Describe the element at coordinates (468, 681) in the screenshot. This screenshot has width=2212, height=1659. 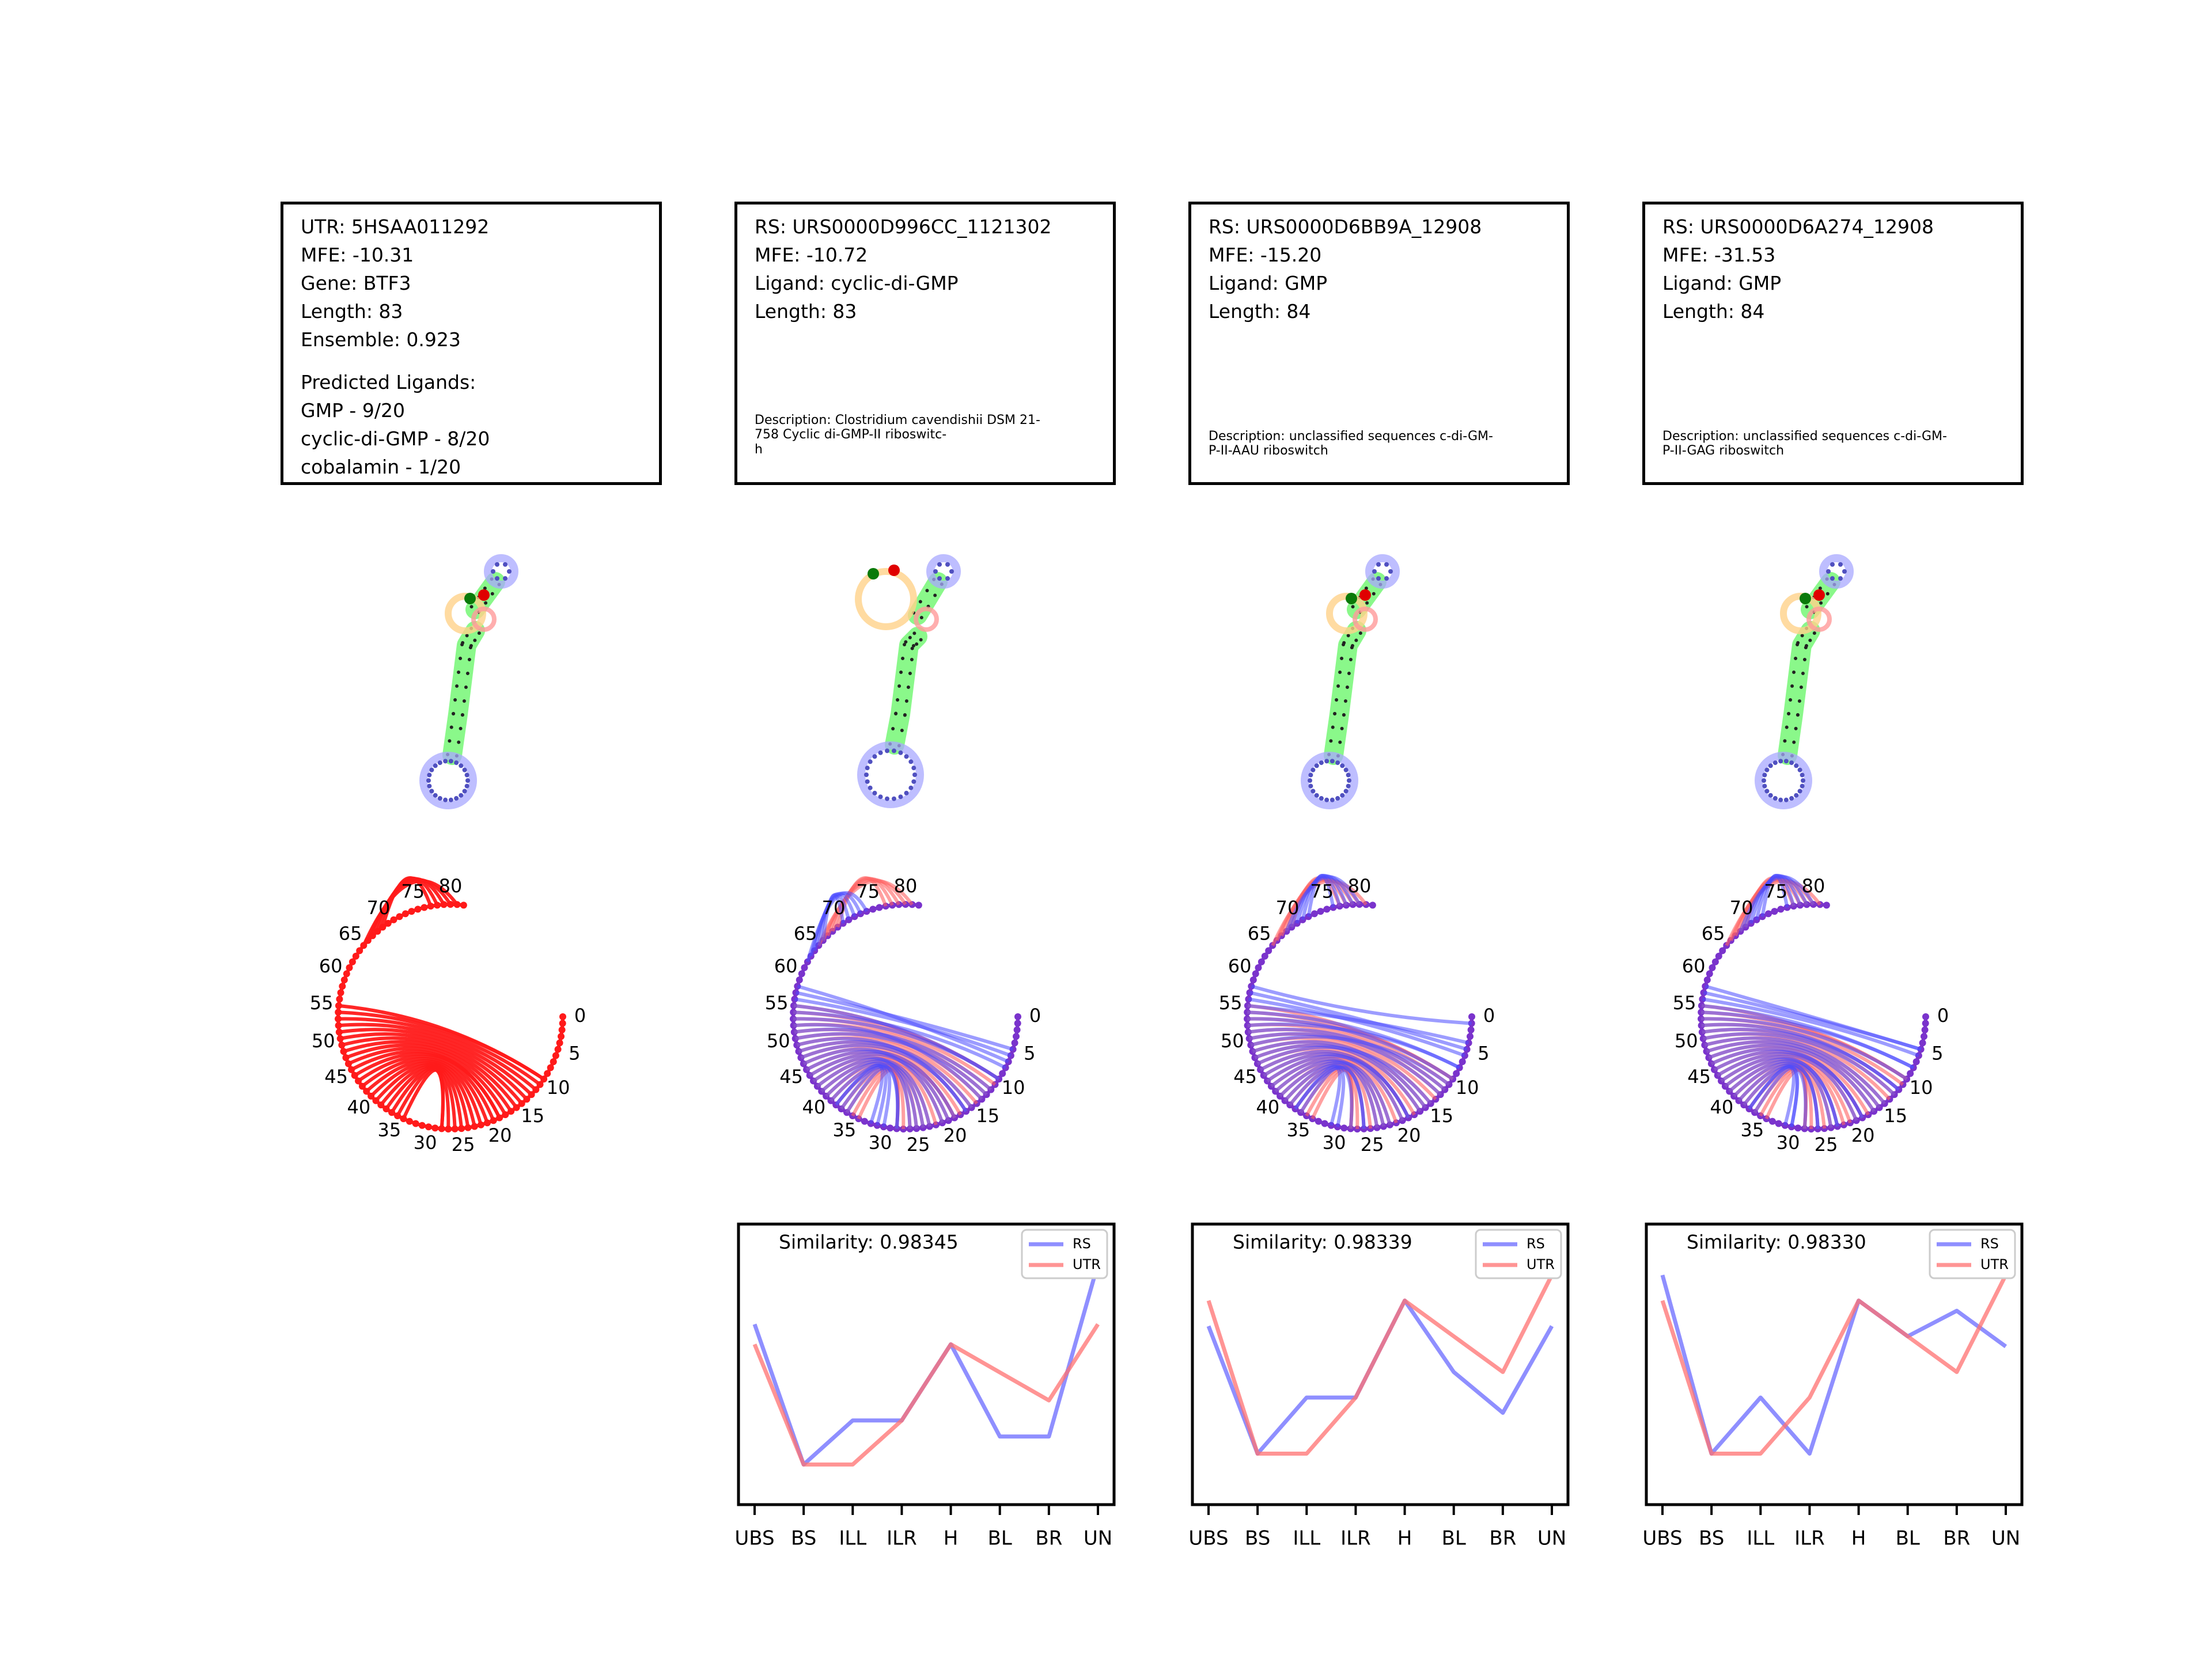
I see `utr-structure` at that location.